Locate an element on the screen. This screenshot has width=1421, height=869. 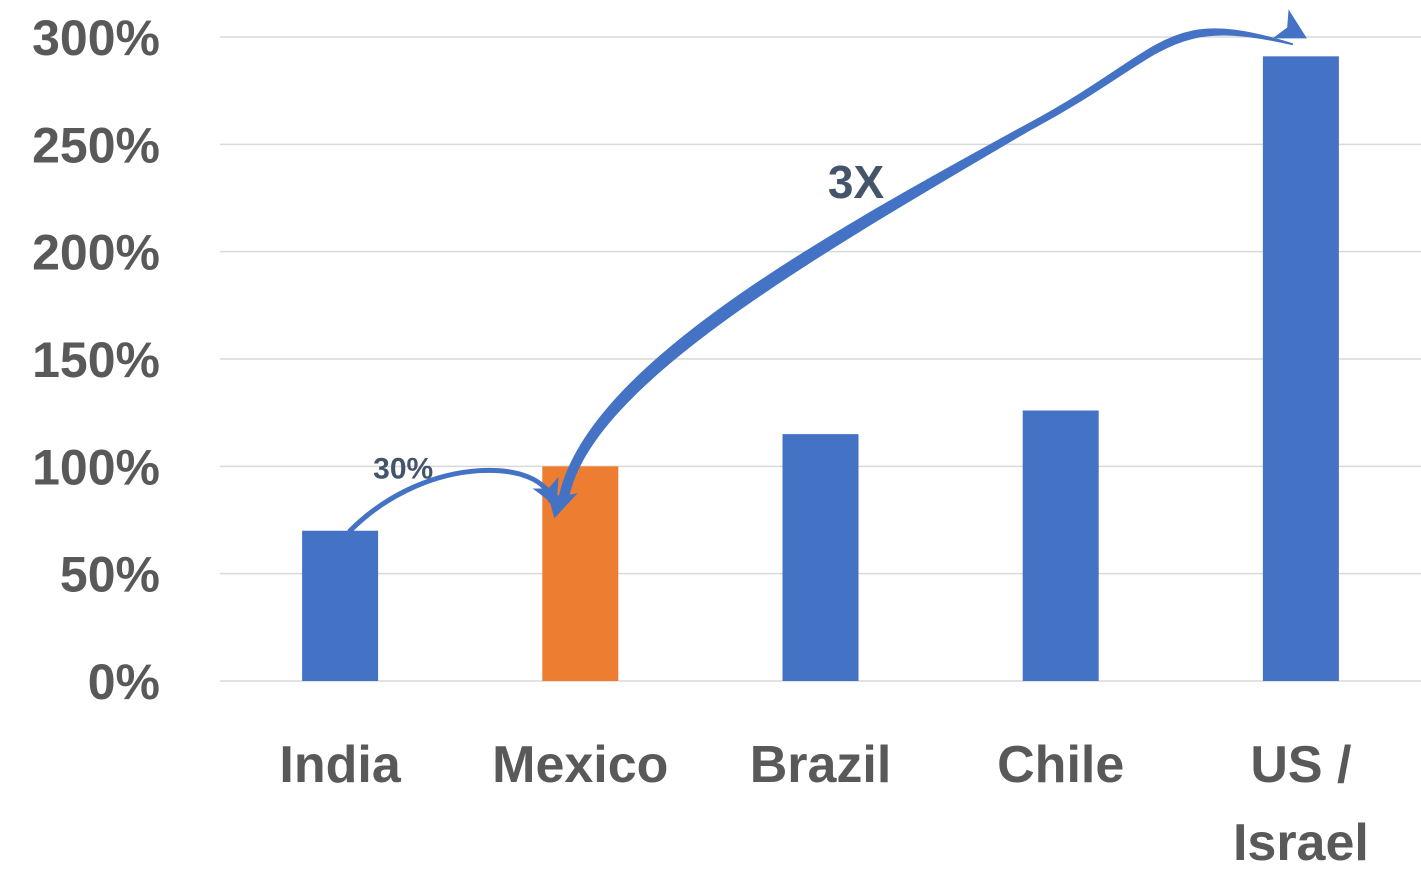
x-category-label-line: India is located at coordinates (340, 765).